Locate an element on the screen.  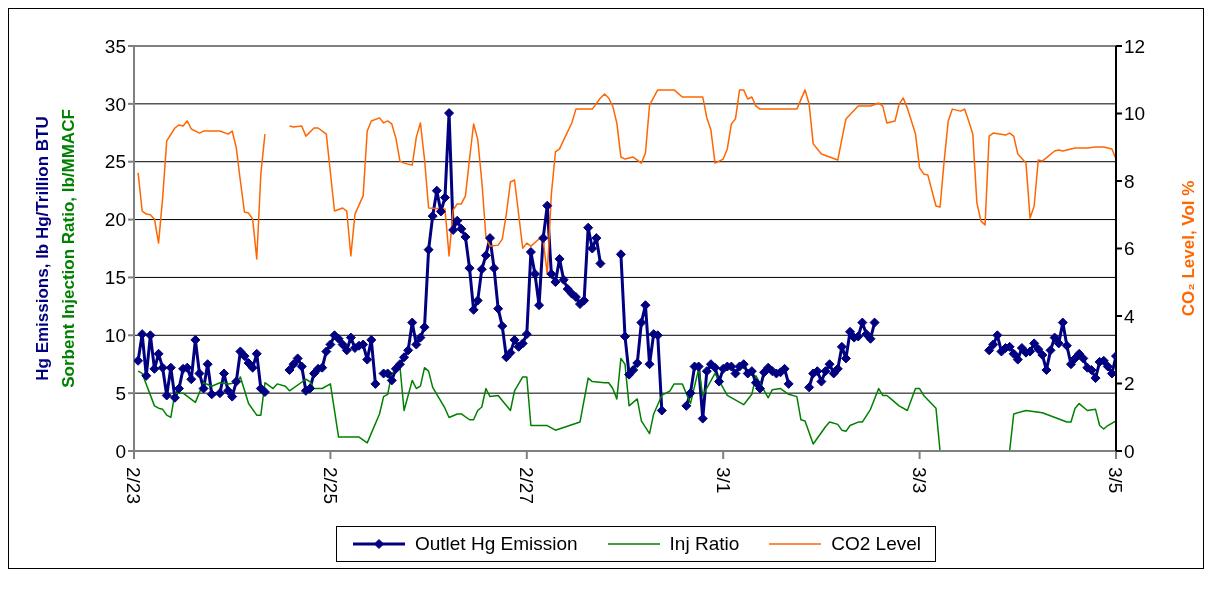
y-tick-label: 15 is located at coordinates (115, 278).